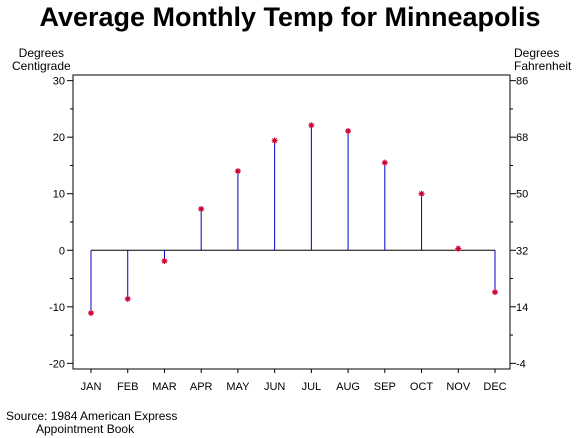  I want to click on footnote-line1: Source: 1984 American Express, so click(92, 416).